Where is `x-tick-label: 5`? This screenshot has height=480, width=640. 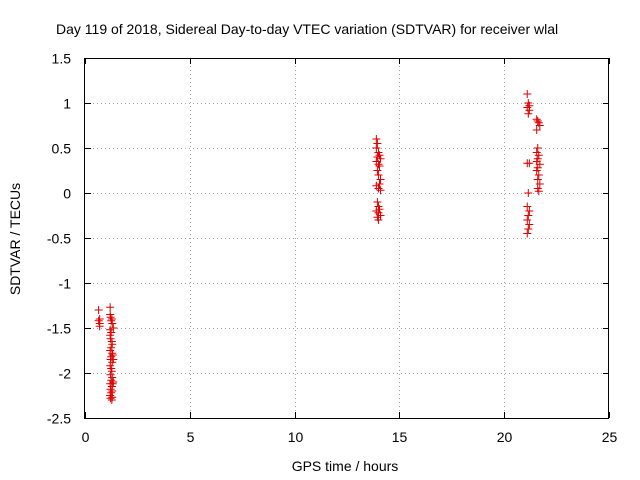 x-tick-label: 5 is located at coordinates (191, 437).